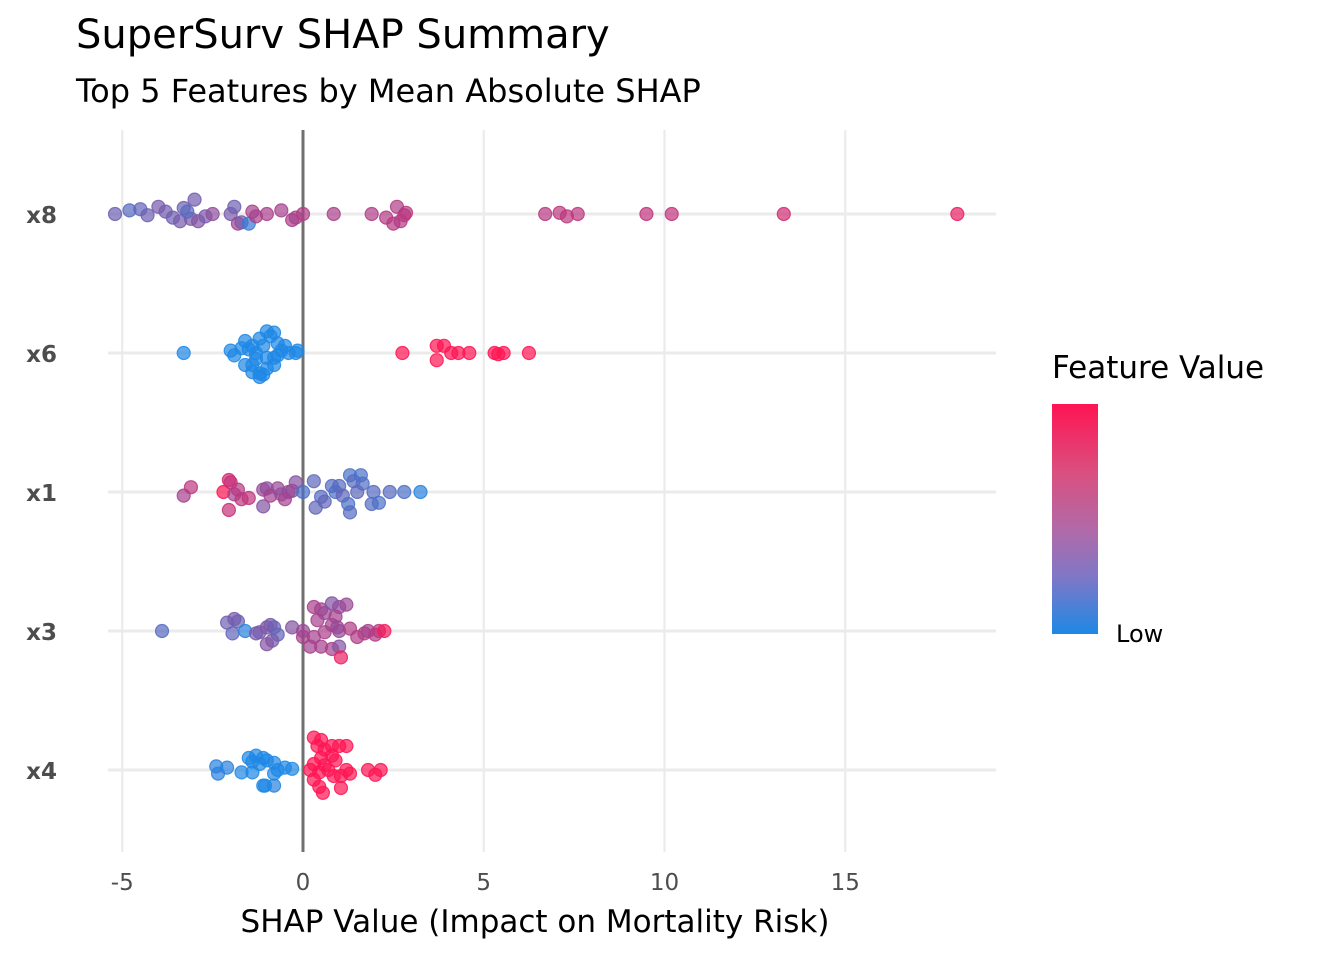 This screenshot has height=960, width=1344. Describe the element at coordinates (1140, 634) in the screenshot. I see `legend-low-label: Low` at that location.